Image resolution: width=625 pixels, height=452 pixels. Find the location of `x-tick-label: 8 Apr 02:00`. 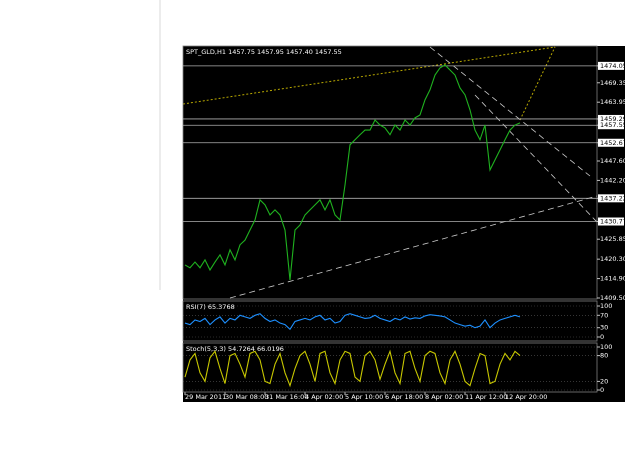

x-tick-label: 8 Apr 02:00 is located at coordinates (444, 397).